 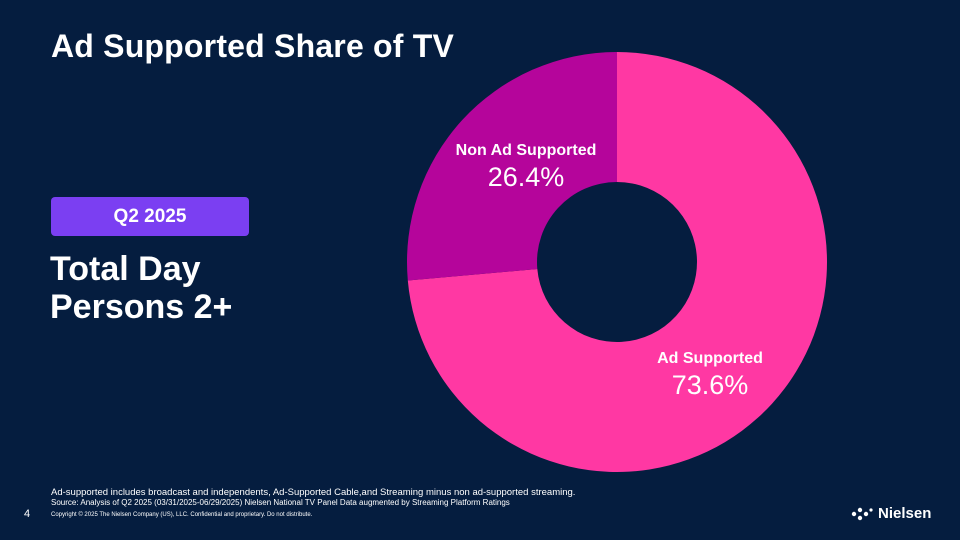 What do you see at coordinates (905, 513) in the screenshot?
I see `brand-name: Nielsen` at bounding box center [905, 513].